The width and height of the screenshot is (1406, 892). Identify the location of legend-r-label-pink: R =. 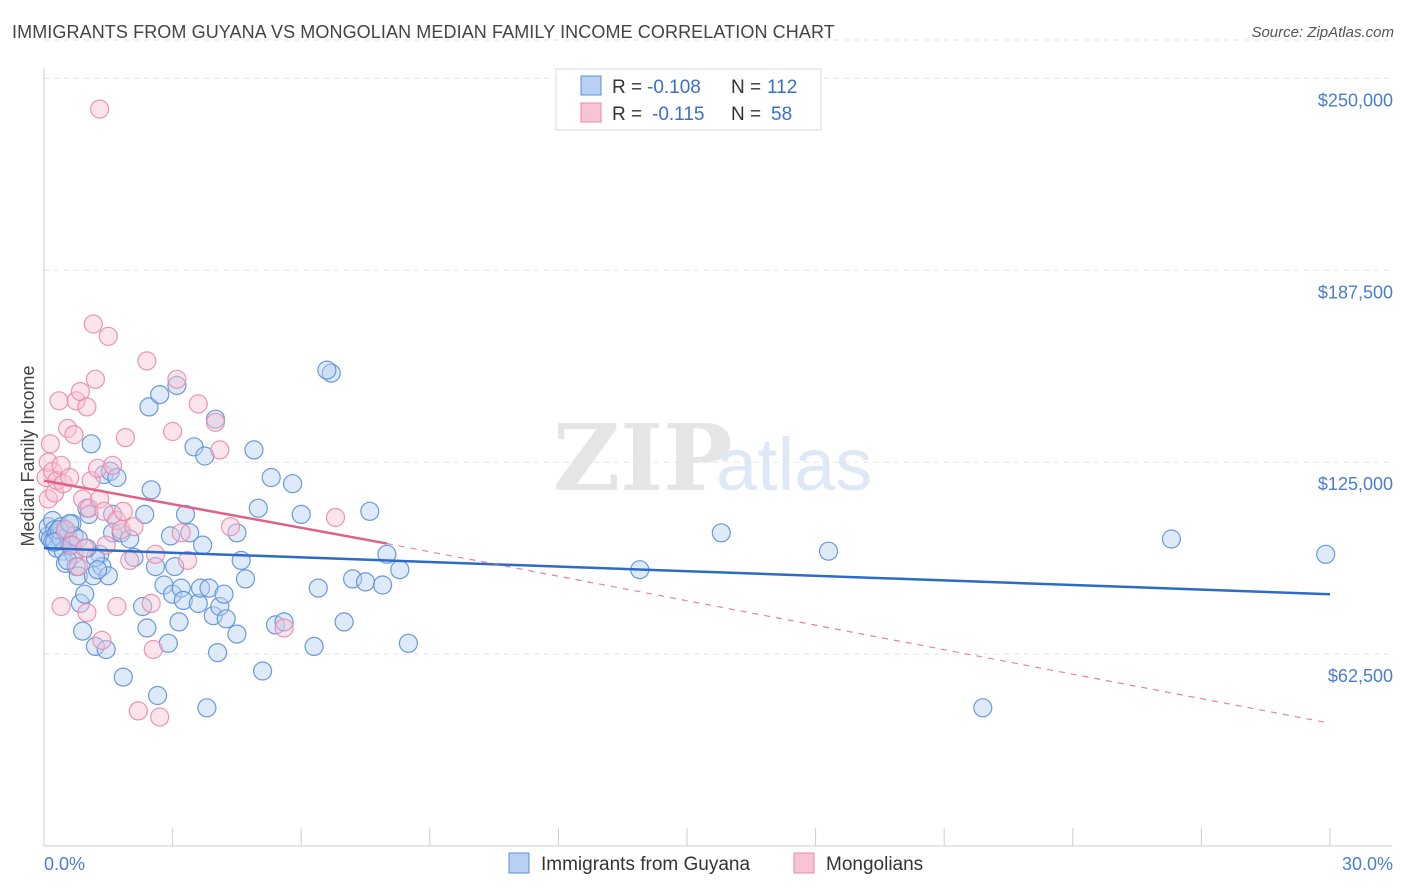
(627, 114).